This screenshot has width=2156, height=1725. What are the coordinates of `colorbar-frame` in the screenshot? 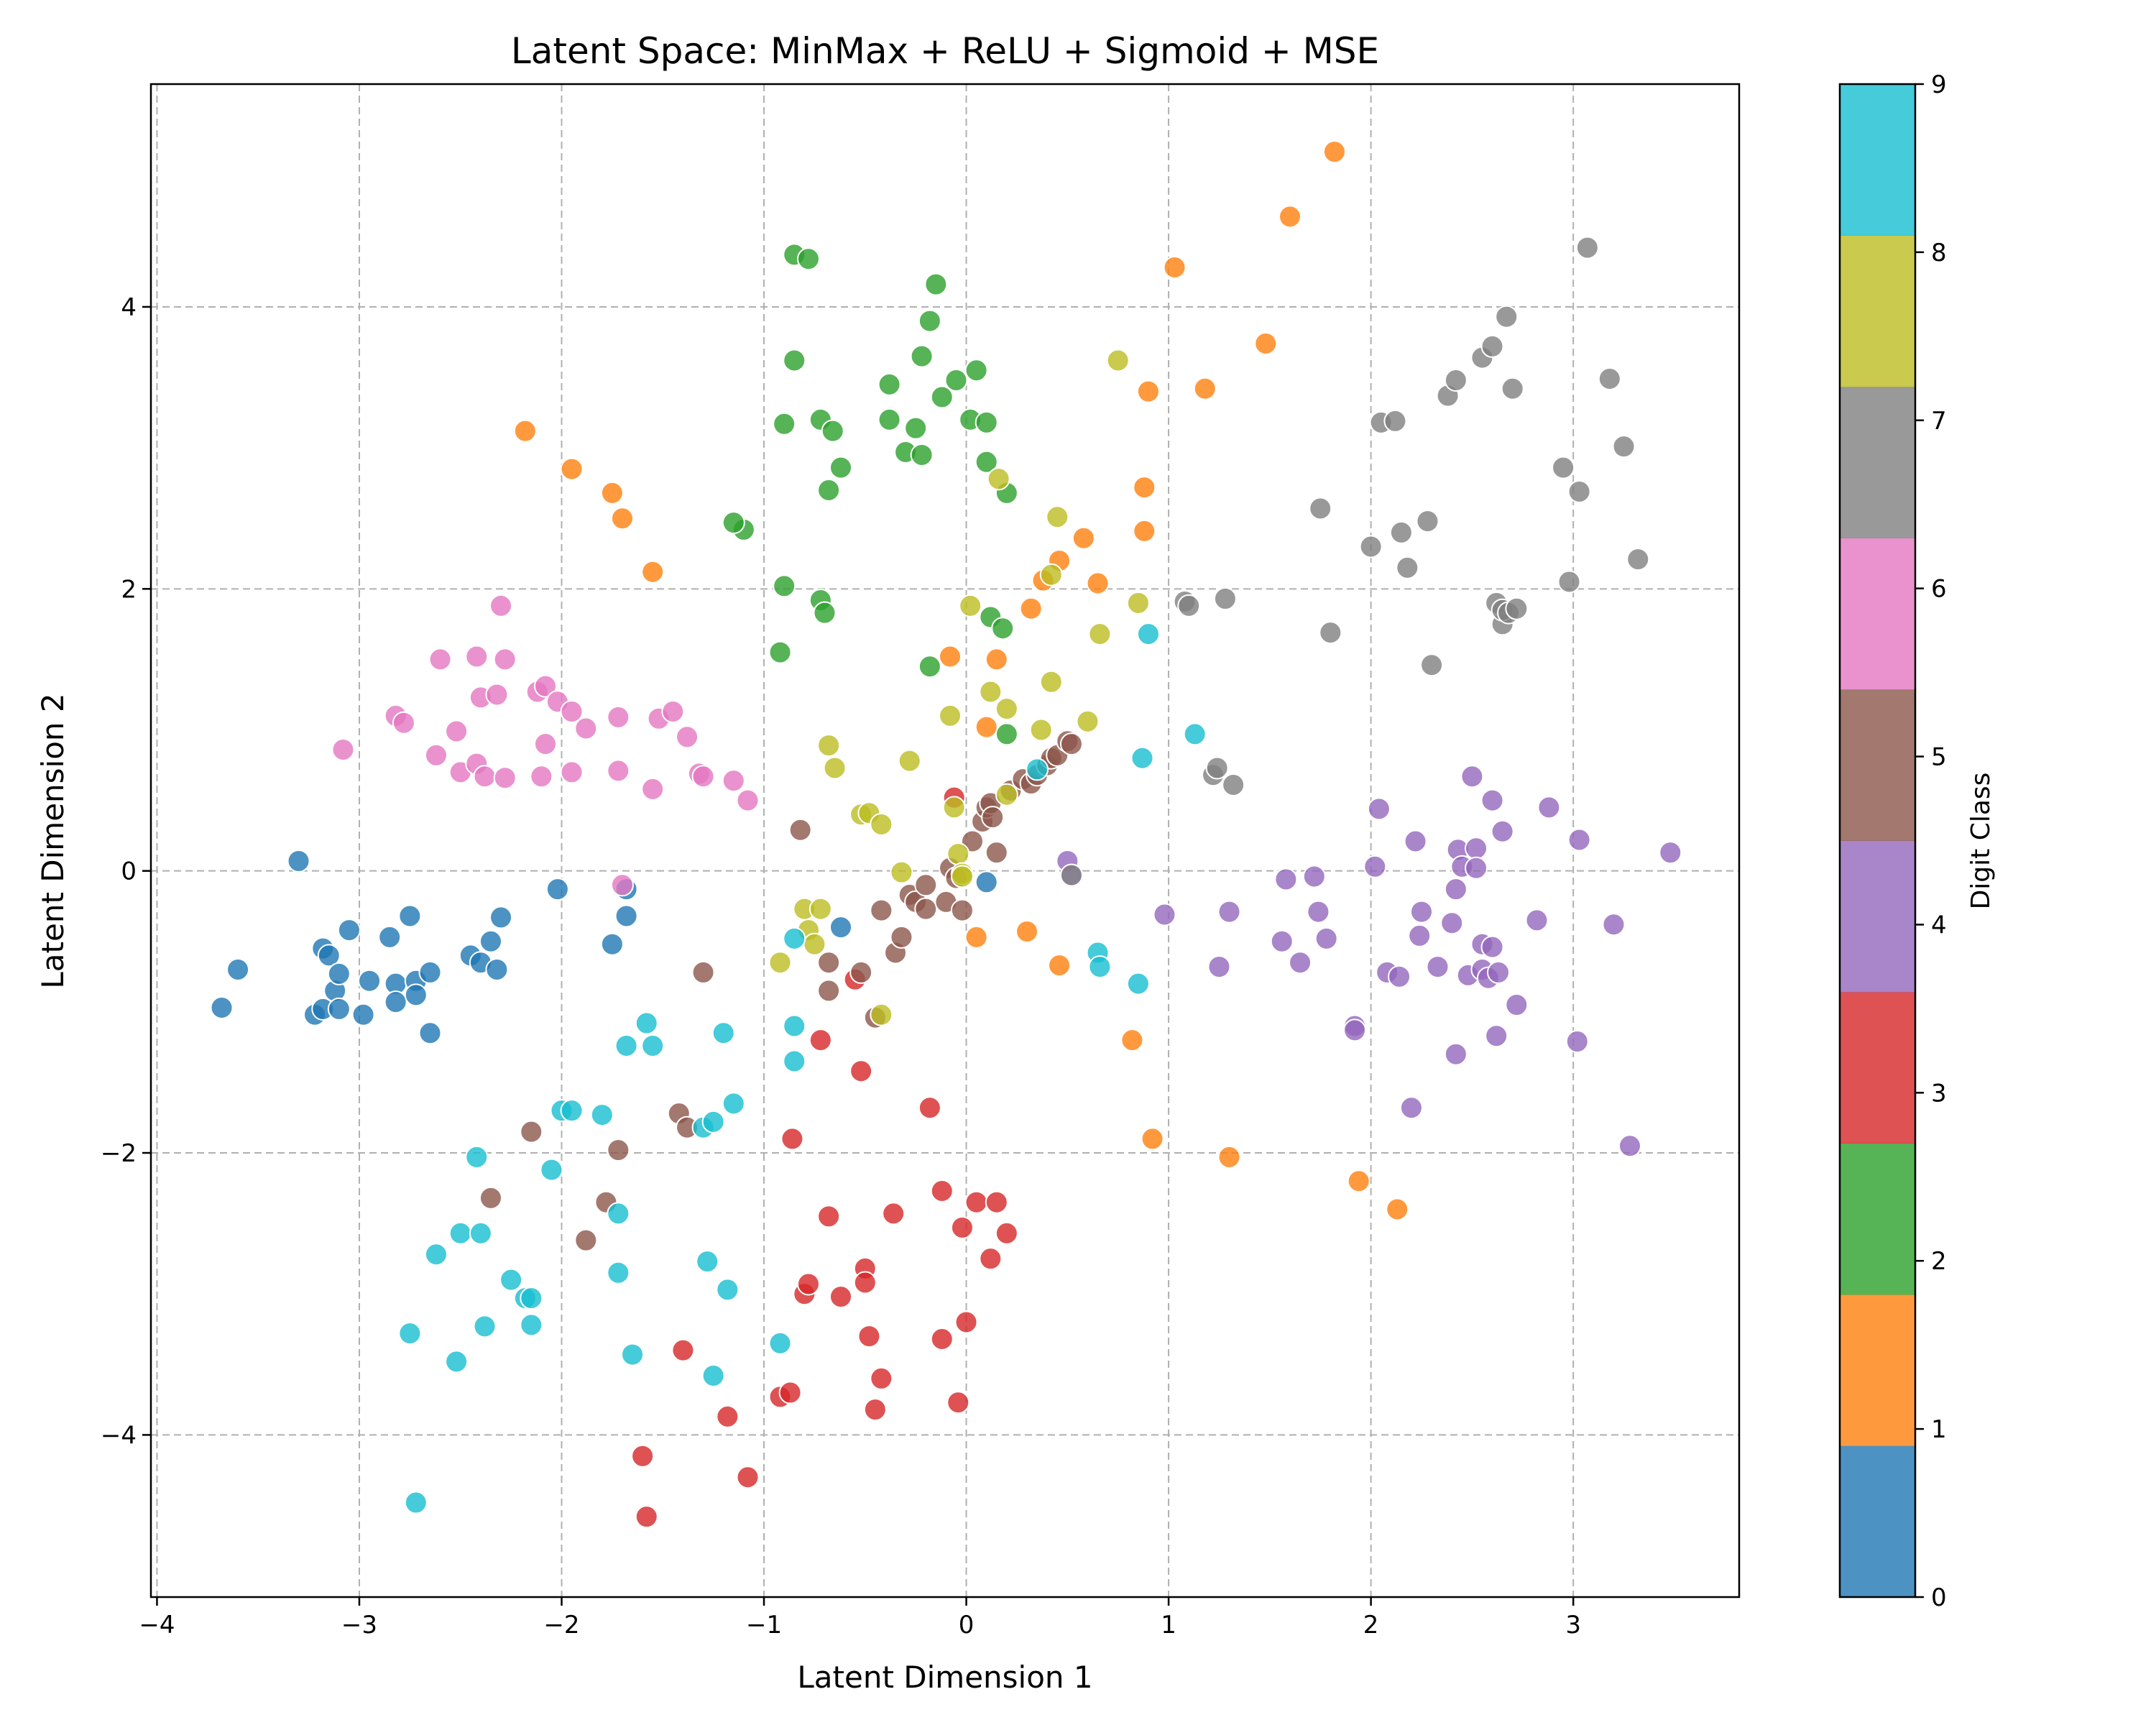 It's located at (1878, 840).